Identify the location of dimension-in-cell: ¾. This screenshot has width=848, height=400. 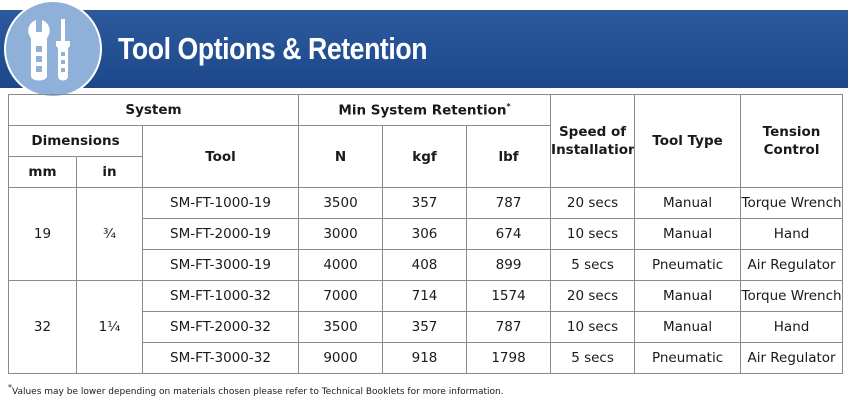
(109, 234).